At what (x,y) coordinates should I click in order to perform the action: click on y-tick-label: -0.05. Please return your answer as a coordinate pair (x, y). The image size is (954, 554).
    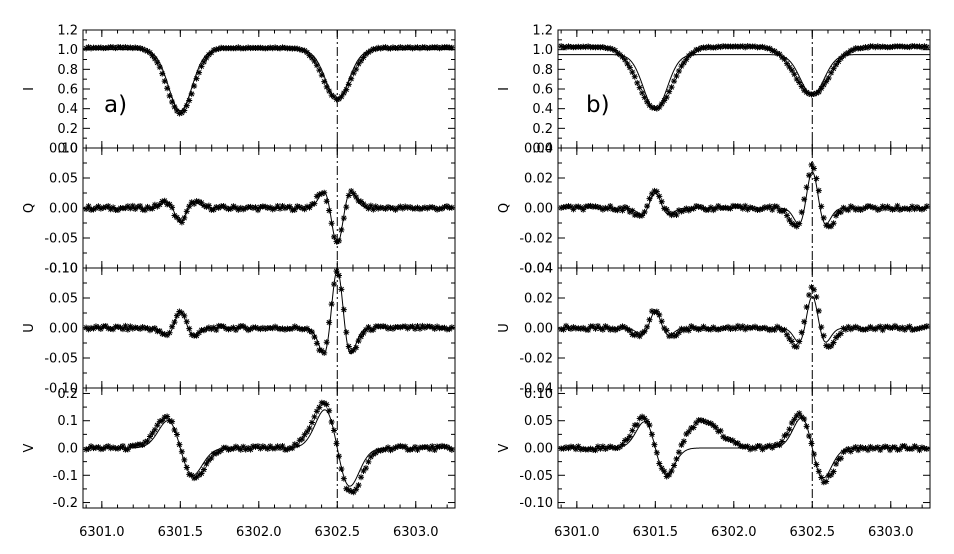
    Looking at the image, I should click on (61, 239).